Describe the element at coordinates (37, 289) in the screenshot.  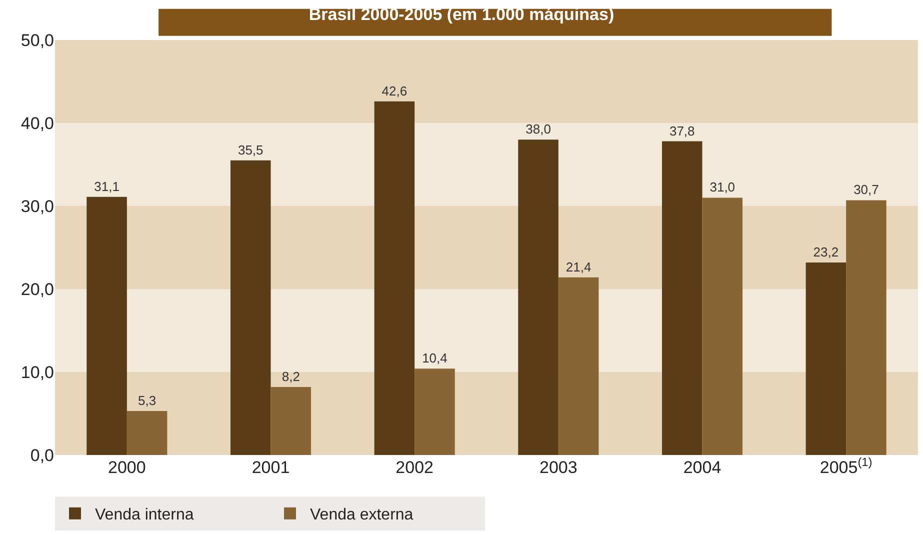
I see `y-tick-label: 20,0` at that location.